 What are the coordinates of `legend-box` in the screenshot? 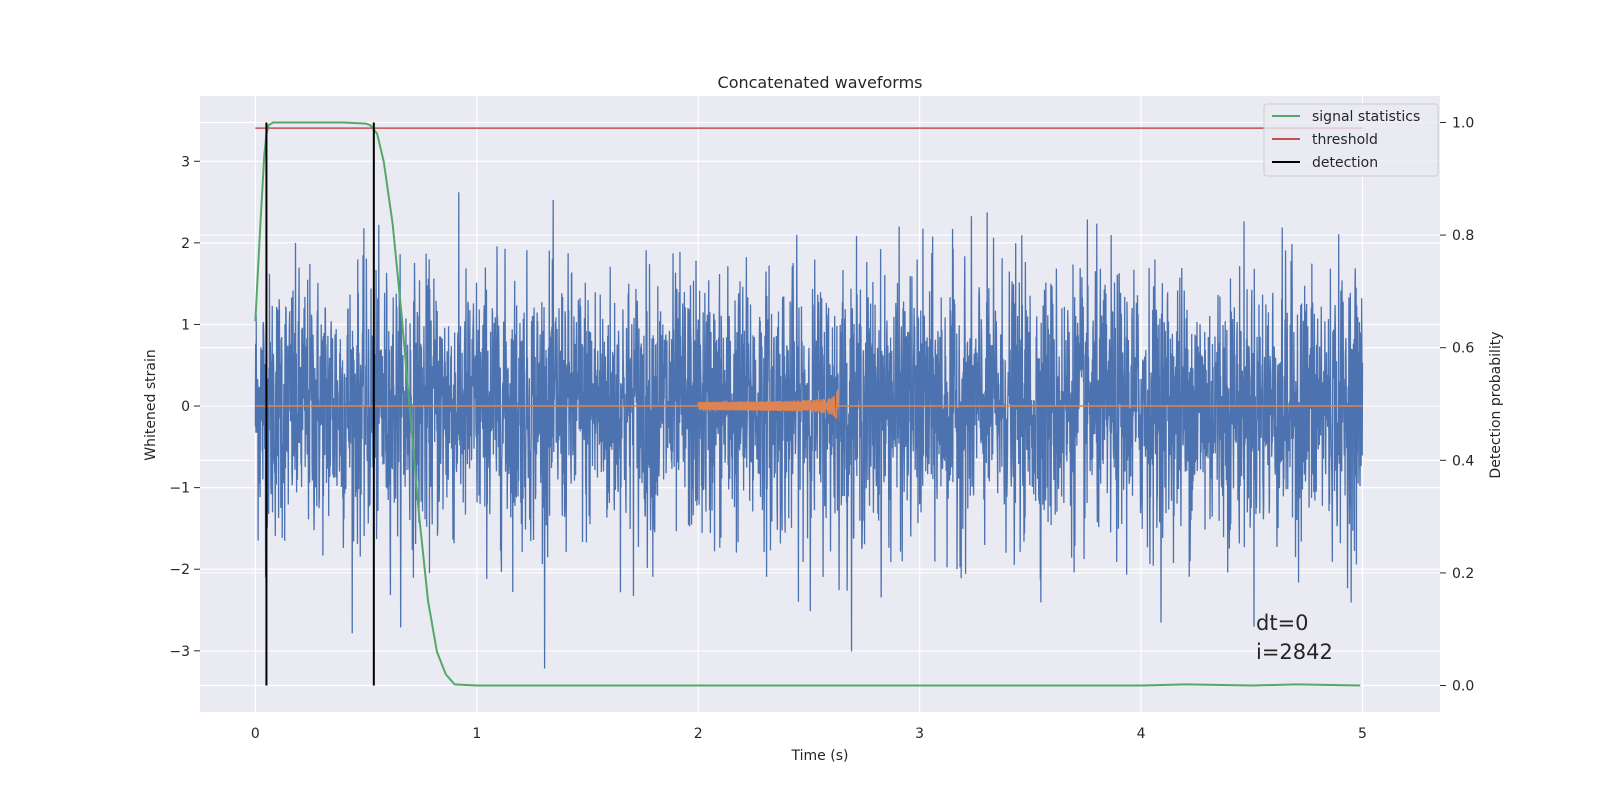 It's located at (1351, 140).